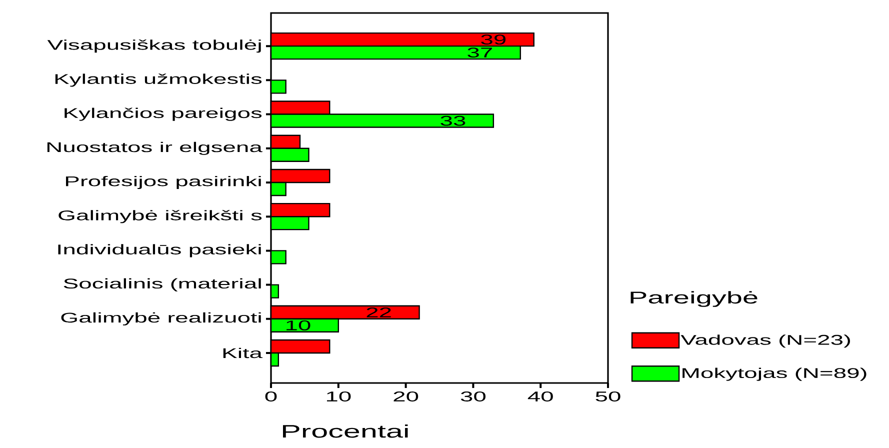 The height and width of the screenshot is (448, 889). I want to click on y-tick-label: Kita, so click(242, 353).